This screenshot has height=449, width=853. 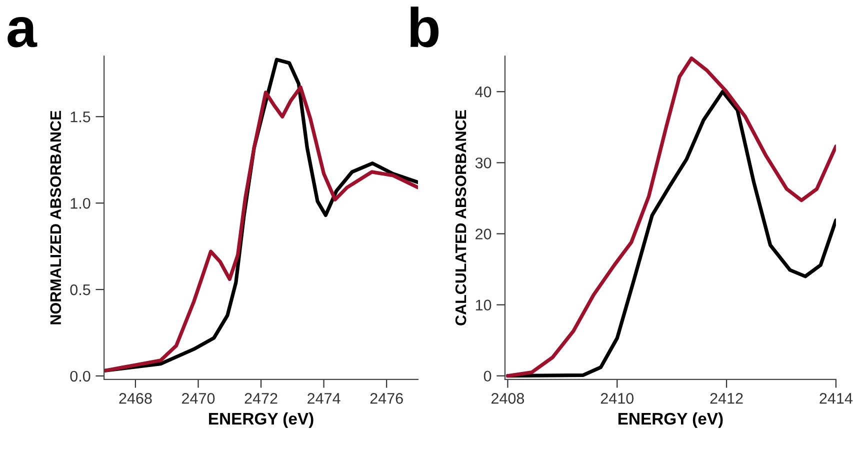 What do you see at coordinates (617, 398) in the screenshot?
I see `x-tick-label: 2410` at bounding box center [617, 398].